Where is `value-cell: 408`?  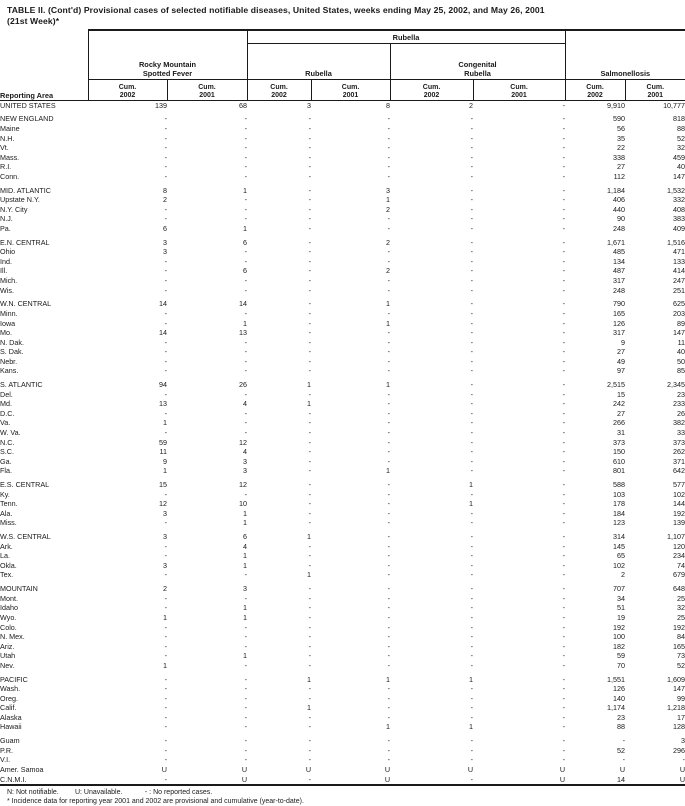 value-cell: 408 is located at coordinates (679, 209).